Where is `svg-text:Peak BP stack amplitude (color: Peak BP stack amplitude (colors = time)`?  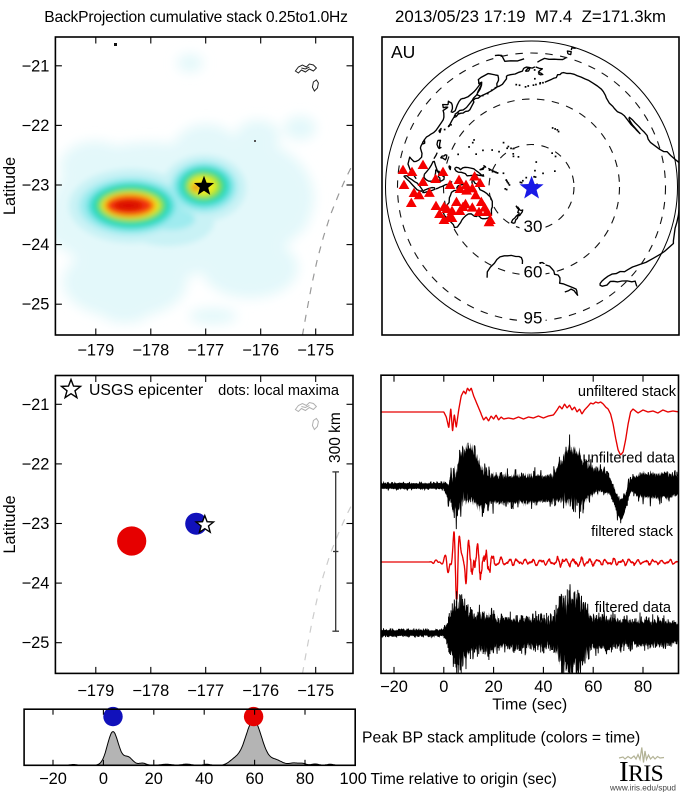 svg-text:Peak BP stack amplitude (color: Peak BP stack amplitude (colors = time) is located at coordinates (501, 738).